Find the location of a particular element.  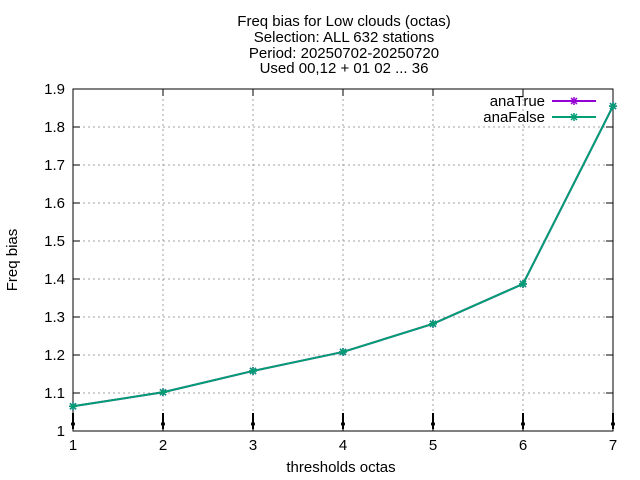

title-line-3: Period: 20250702-20250720 is located at coordinates (344, 53).